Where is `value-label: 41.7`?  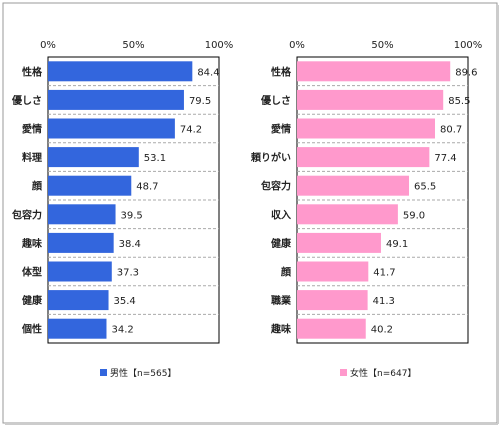
value-label: 41.7 is located at coordinates (384, 273).